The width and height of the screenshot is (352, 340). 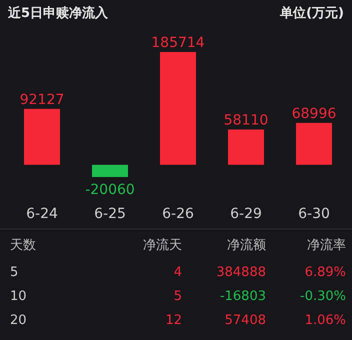 What do you see at coordinates (42, 214) in the screenshot?
I see `x-tick-label: 6-24` at bounding box center [42, 214].